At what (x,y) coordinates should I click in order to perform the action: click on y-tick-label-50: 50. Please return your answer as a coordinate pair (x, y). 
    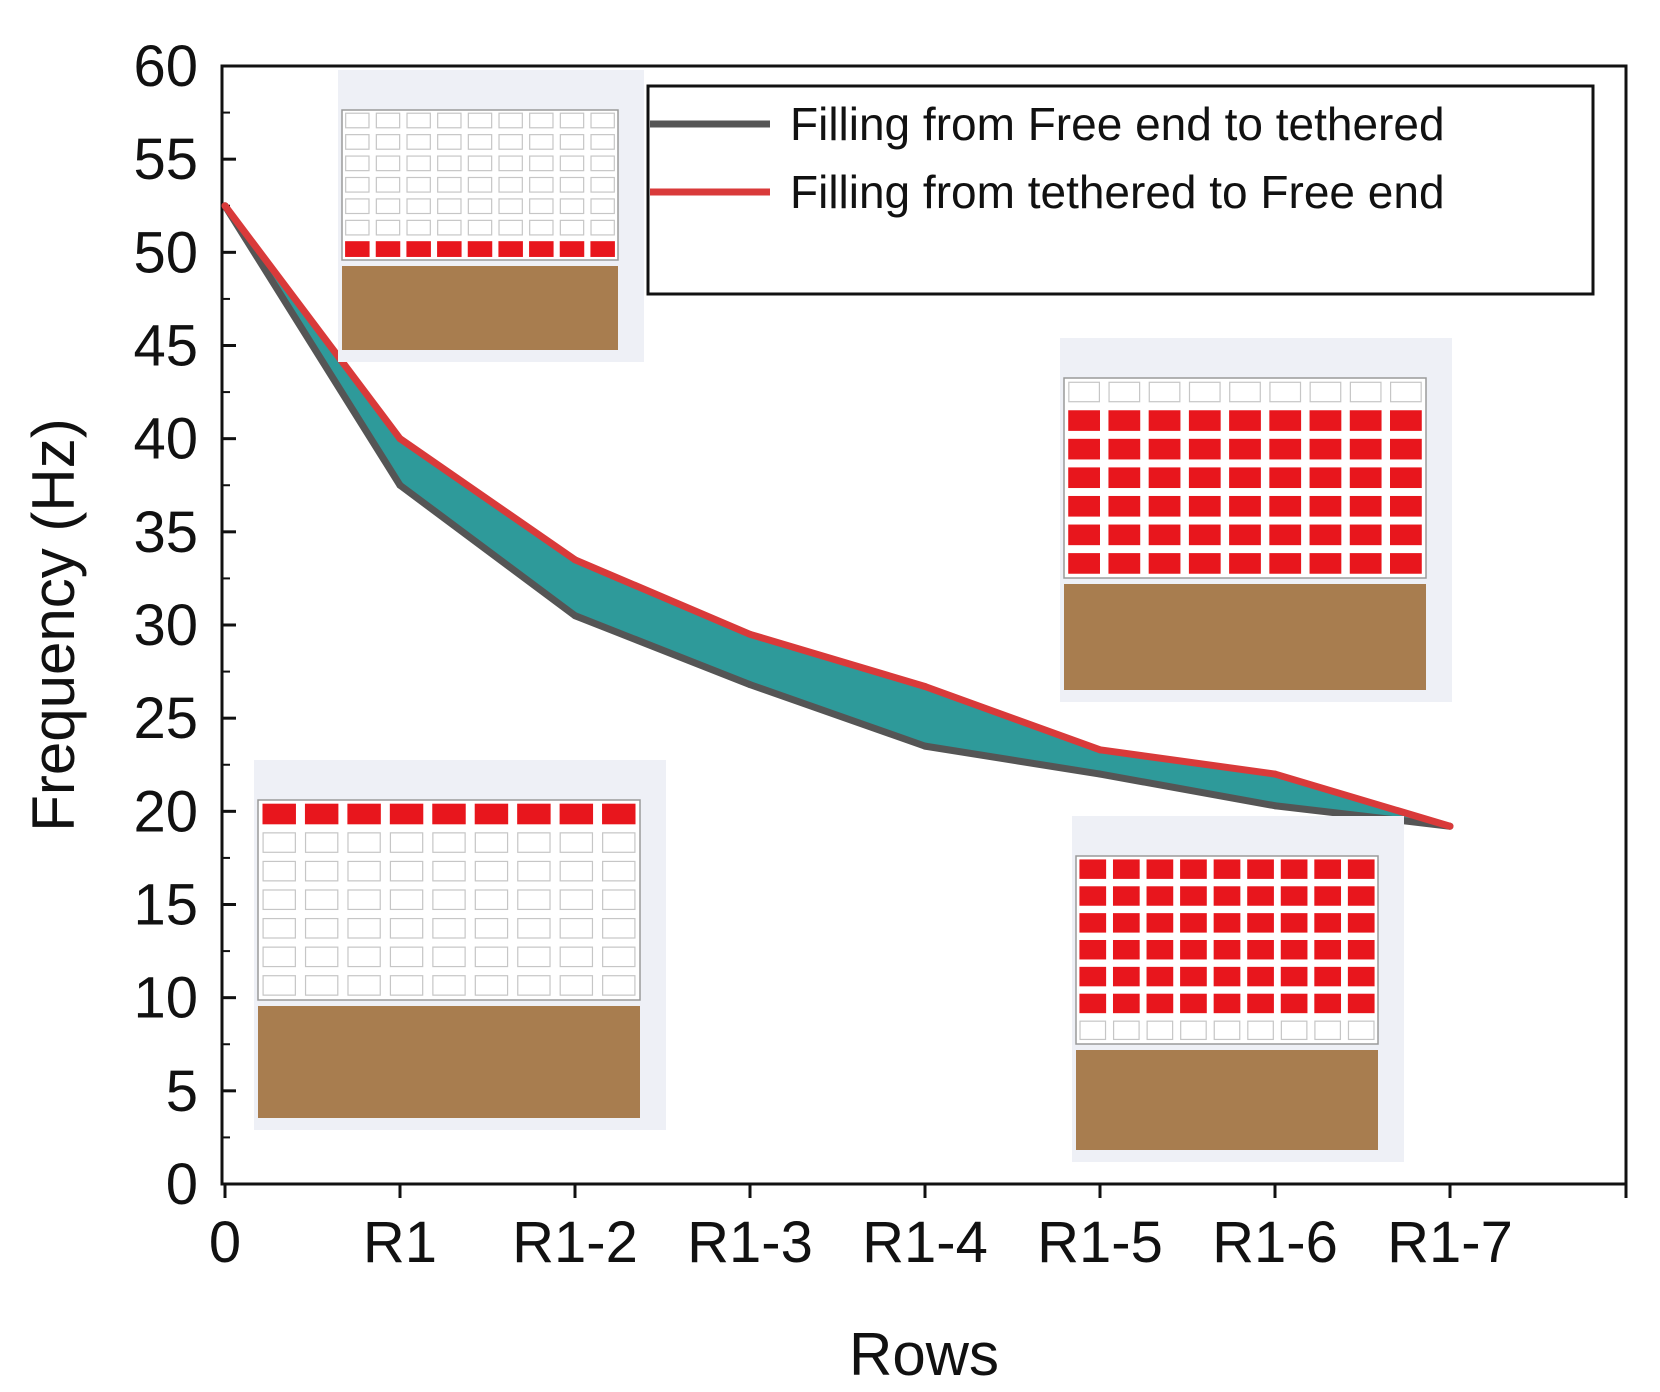
    Looking at the image, I should click on (165, 252).